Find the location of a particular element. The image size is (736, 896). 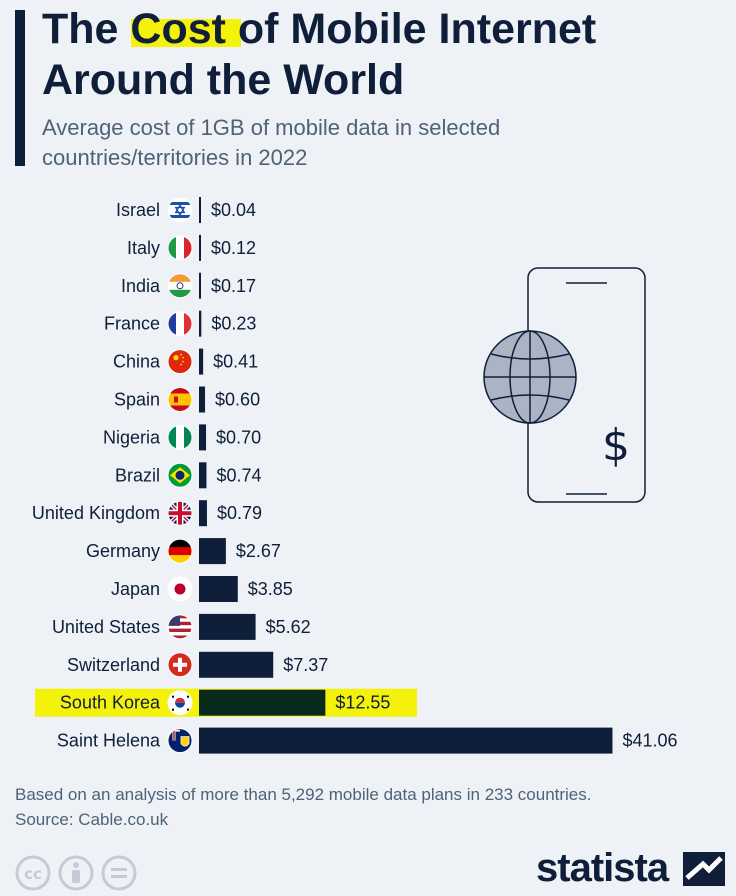

value-label: $0.04 is located at coordinates (233, 210).